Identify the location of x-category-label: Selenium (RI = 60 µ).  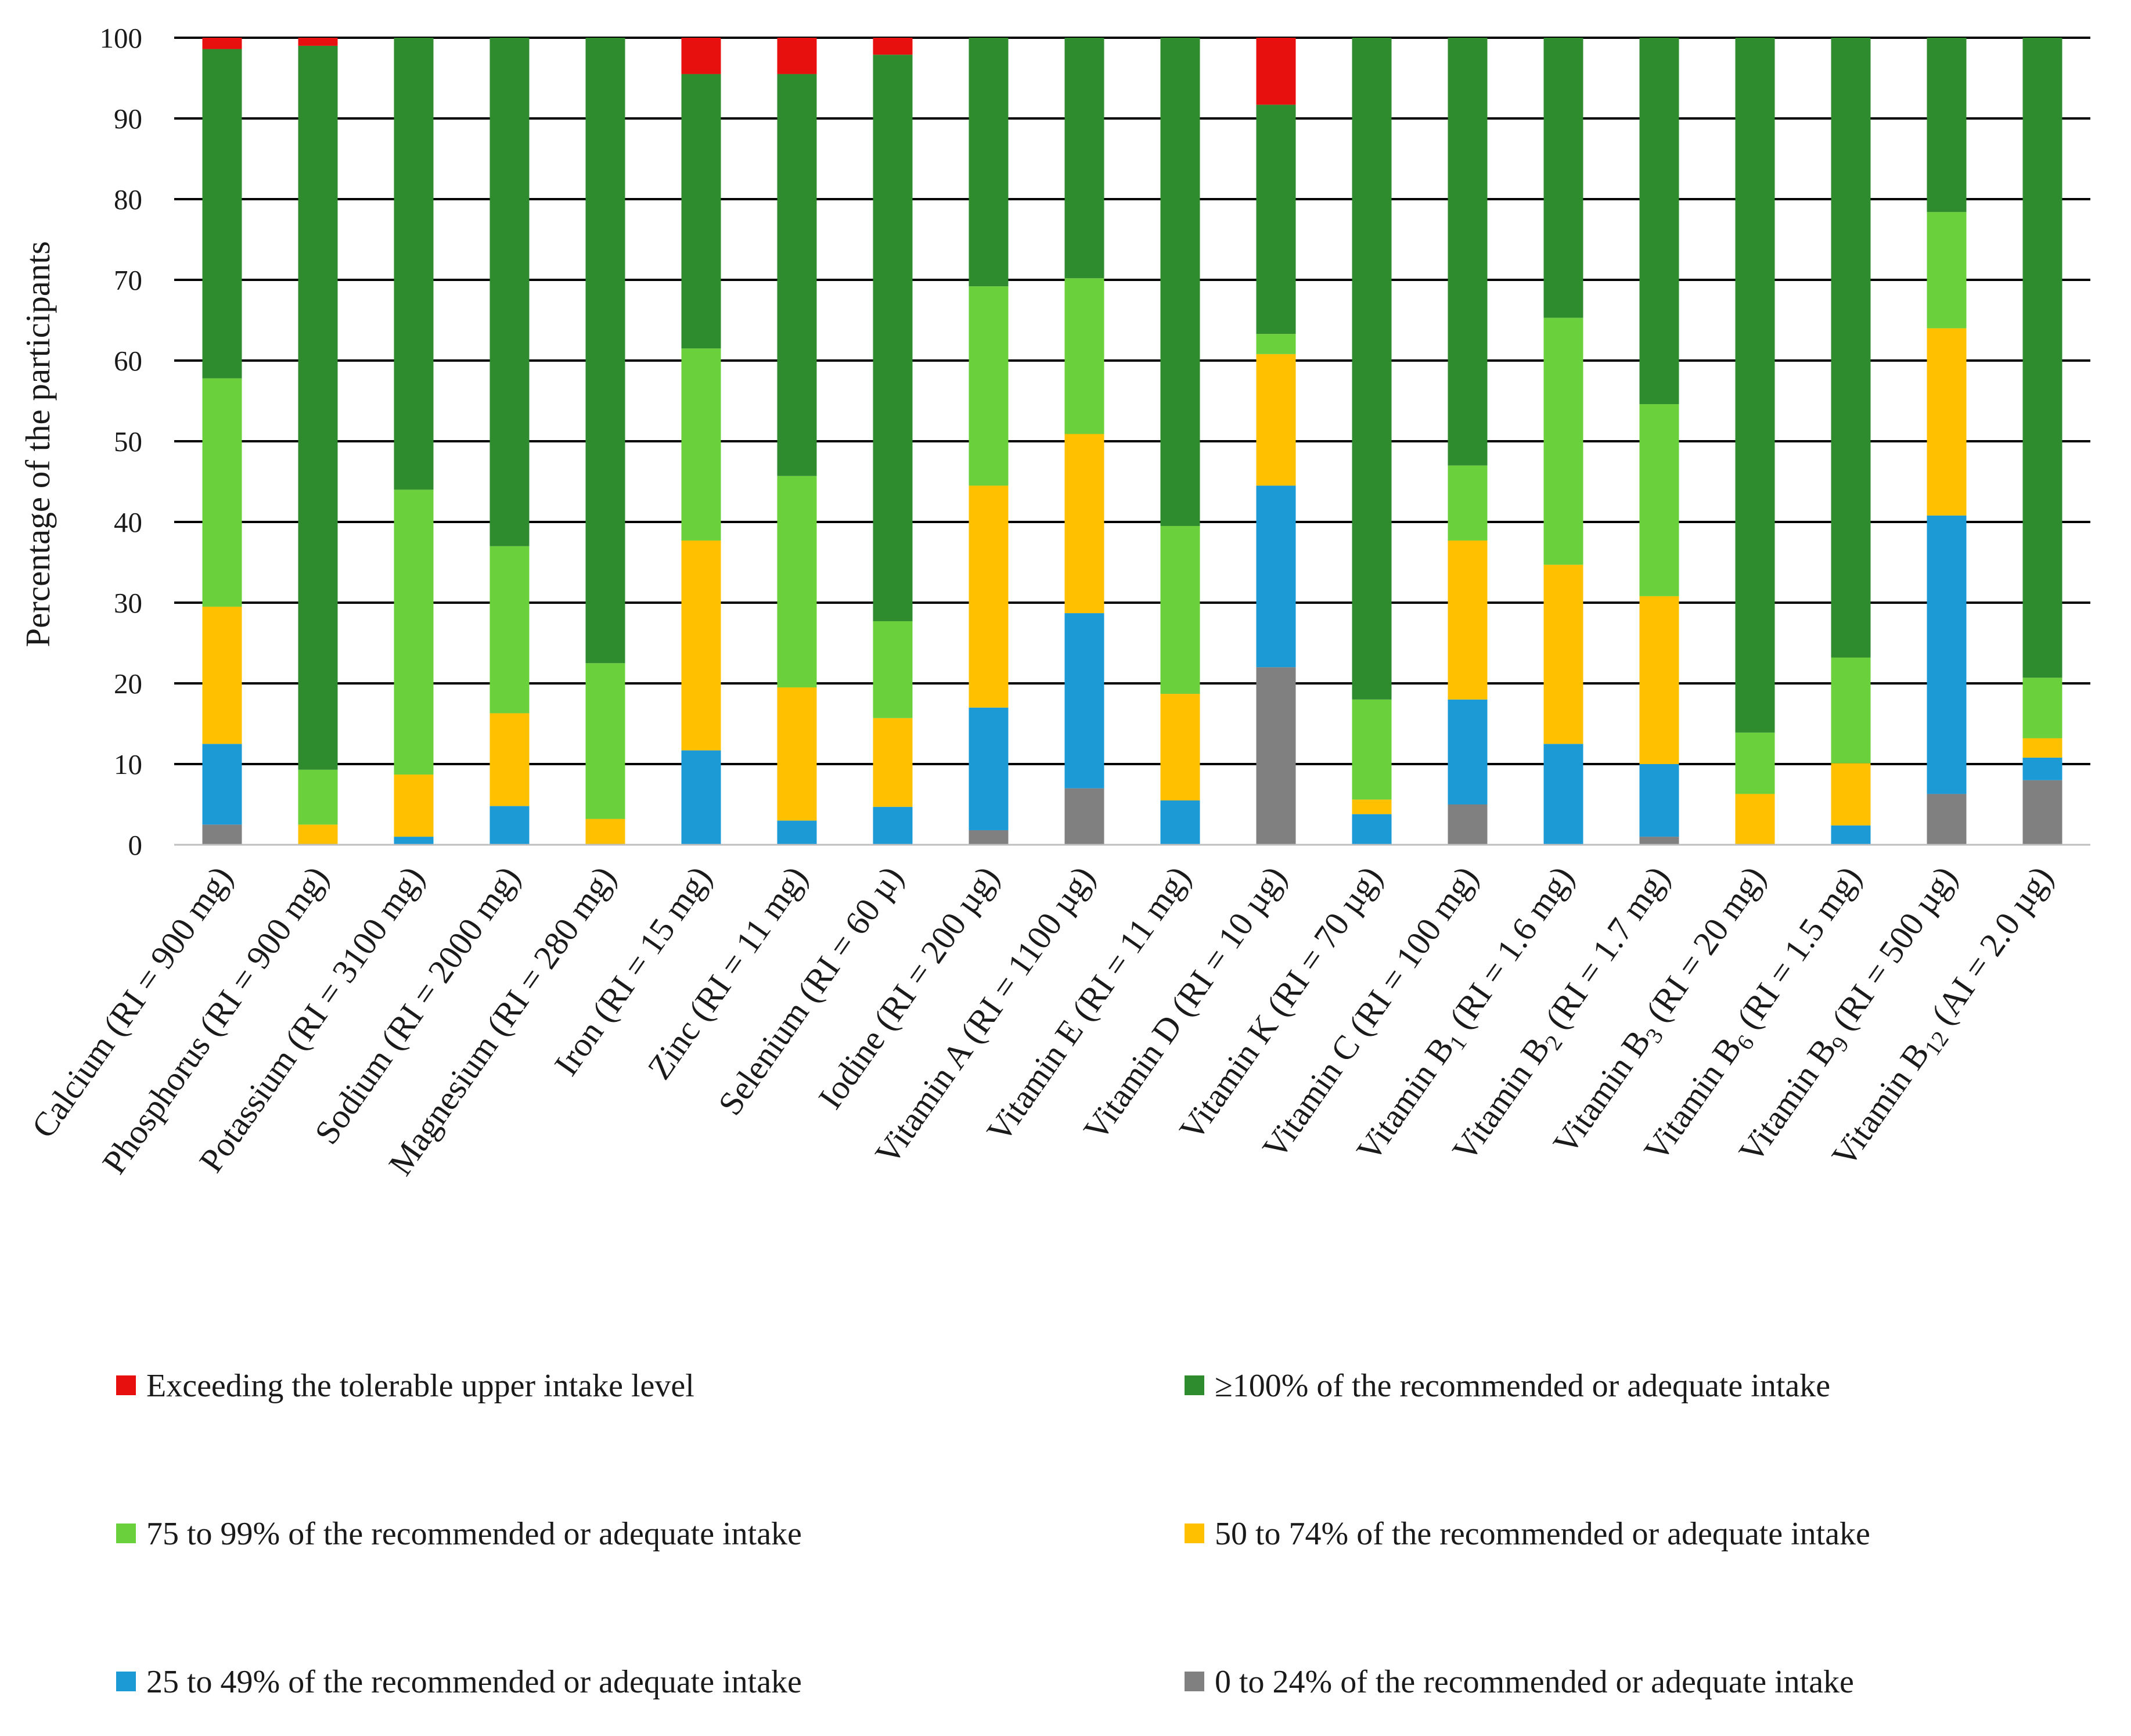
(811, 990).